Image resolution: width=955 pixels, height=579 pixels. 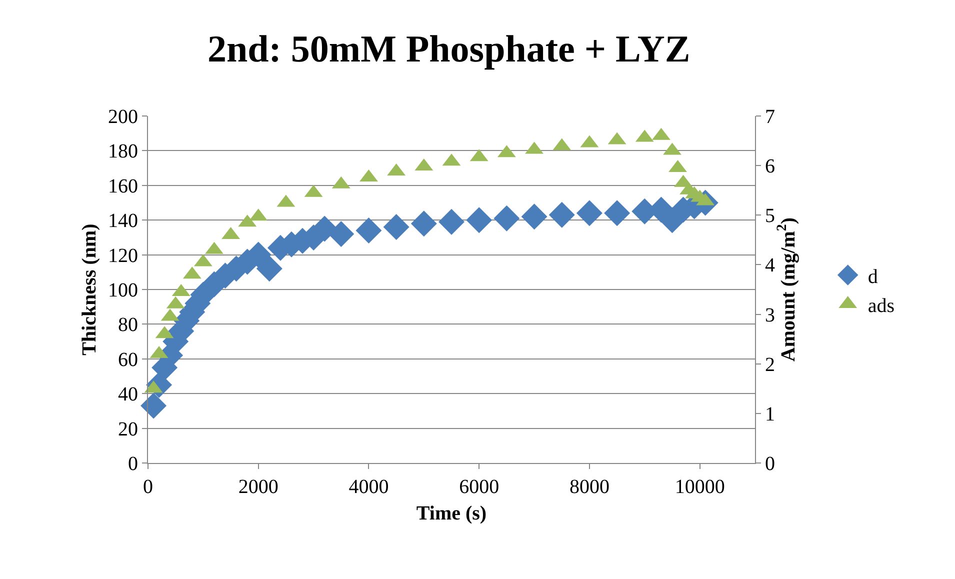 What do you see at coordinates (770, 265) in the screenshot?
I see `y2-tick-label: 4` at bounding box center [770, 265].